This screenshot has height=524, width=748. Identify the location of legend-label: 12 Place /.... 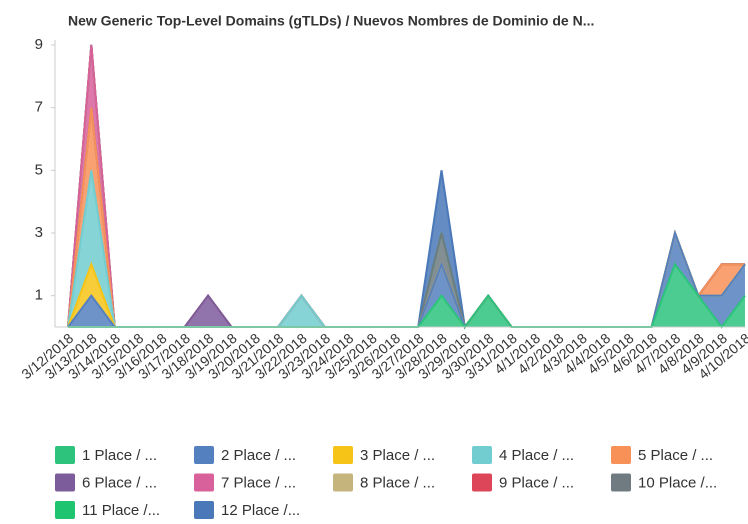
(260, 510).